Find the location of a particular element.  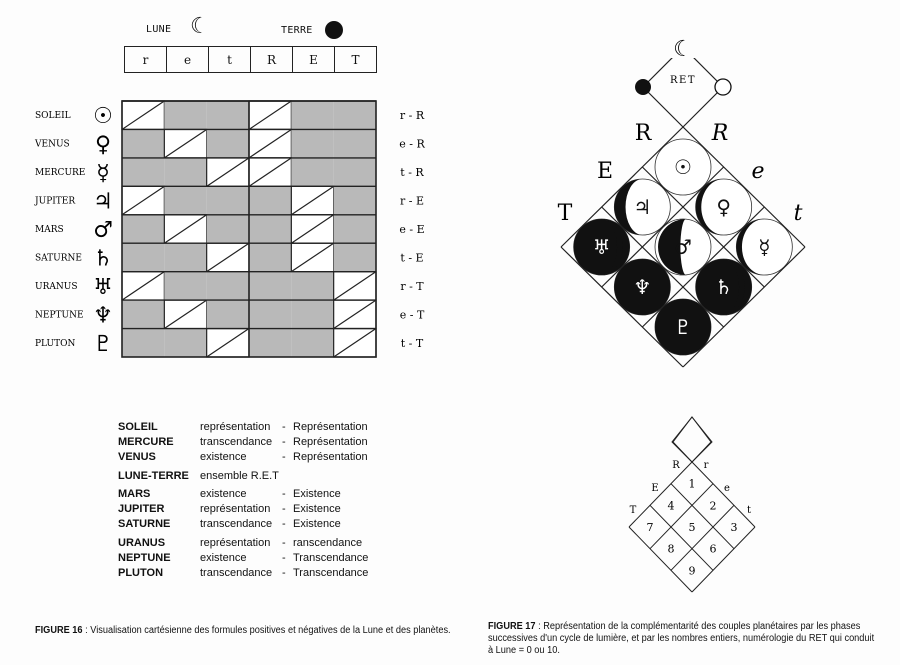

planet-symbol-icon: ☿ is located at coordinates (764, 247).